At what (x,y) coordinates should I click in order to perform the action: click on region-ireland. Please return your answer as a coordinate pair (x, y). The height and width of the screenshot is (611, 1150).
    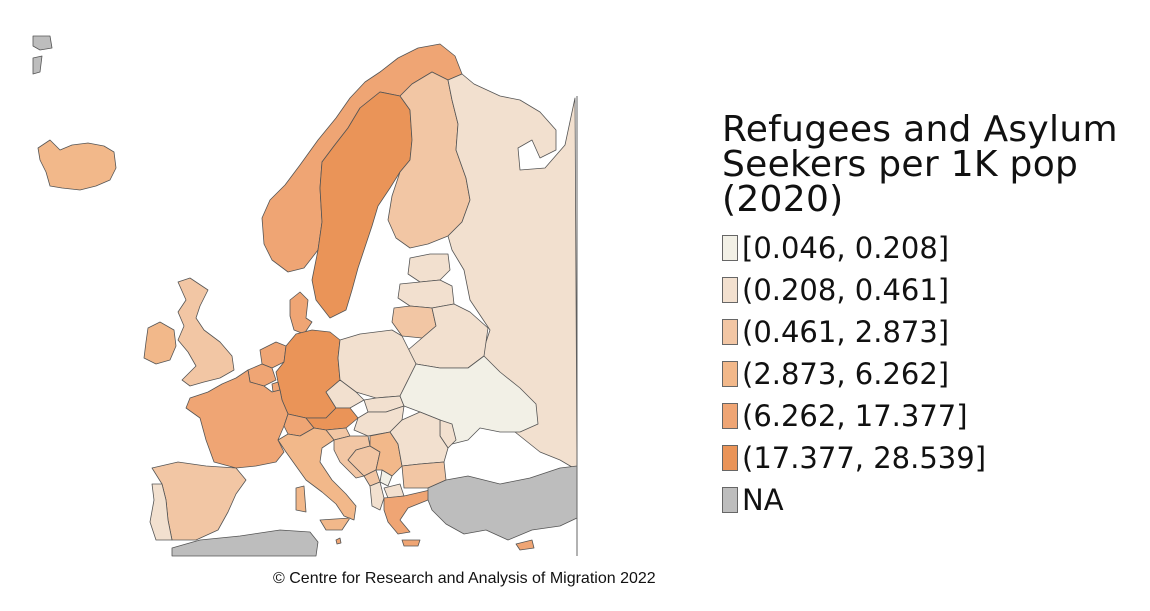
    Looking at the image, I should click on (160, 343).